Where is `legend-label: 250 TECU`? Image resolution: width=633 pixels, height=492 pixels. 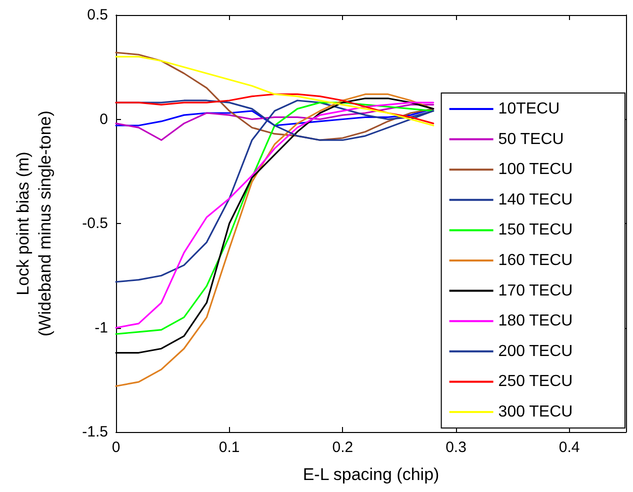
legend-label: 250 TECU is located at coordinates (535, 381).